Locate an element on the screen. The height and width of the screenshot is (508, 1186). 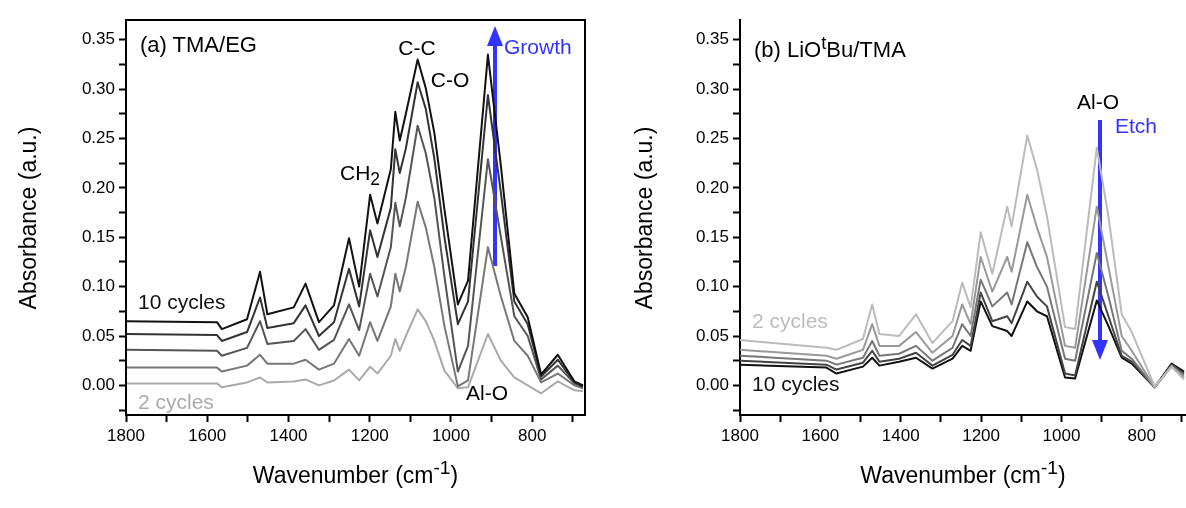
annotation: C-C is located at coordinates (417, 47).